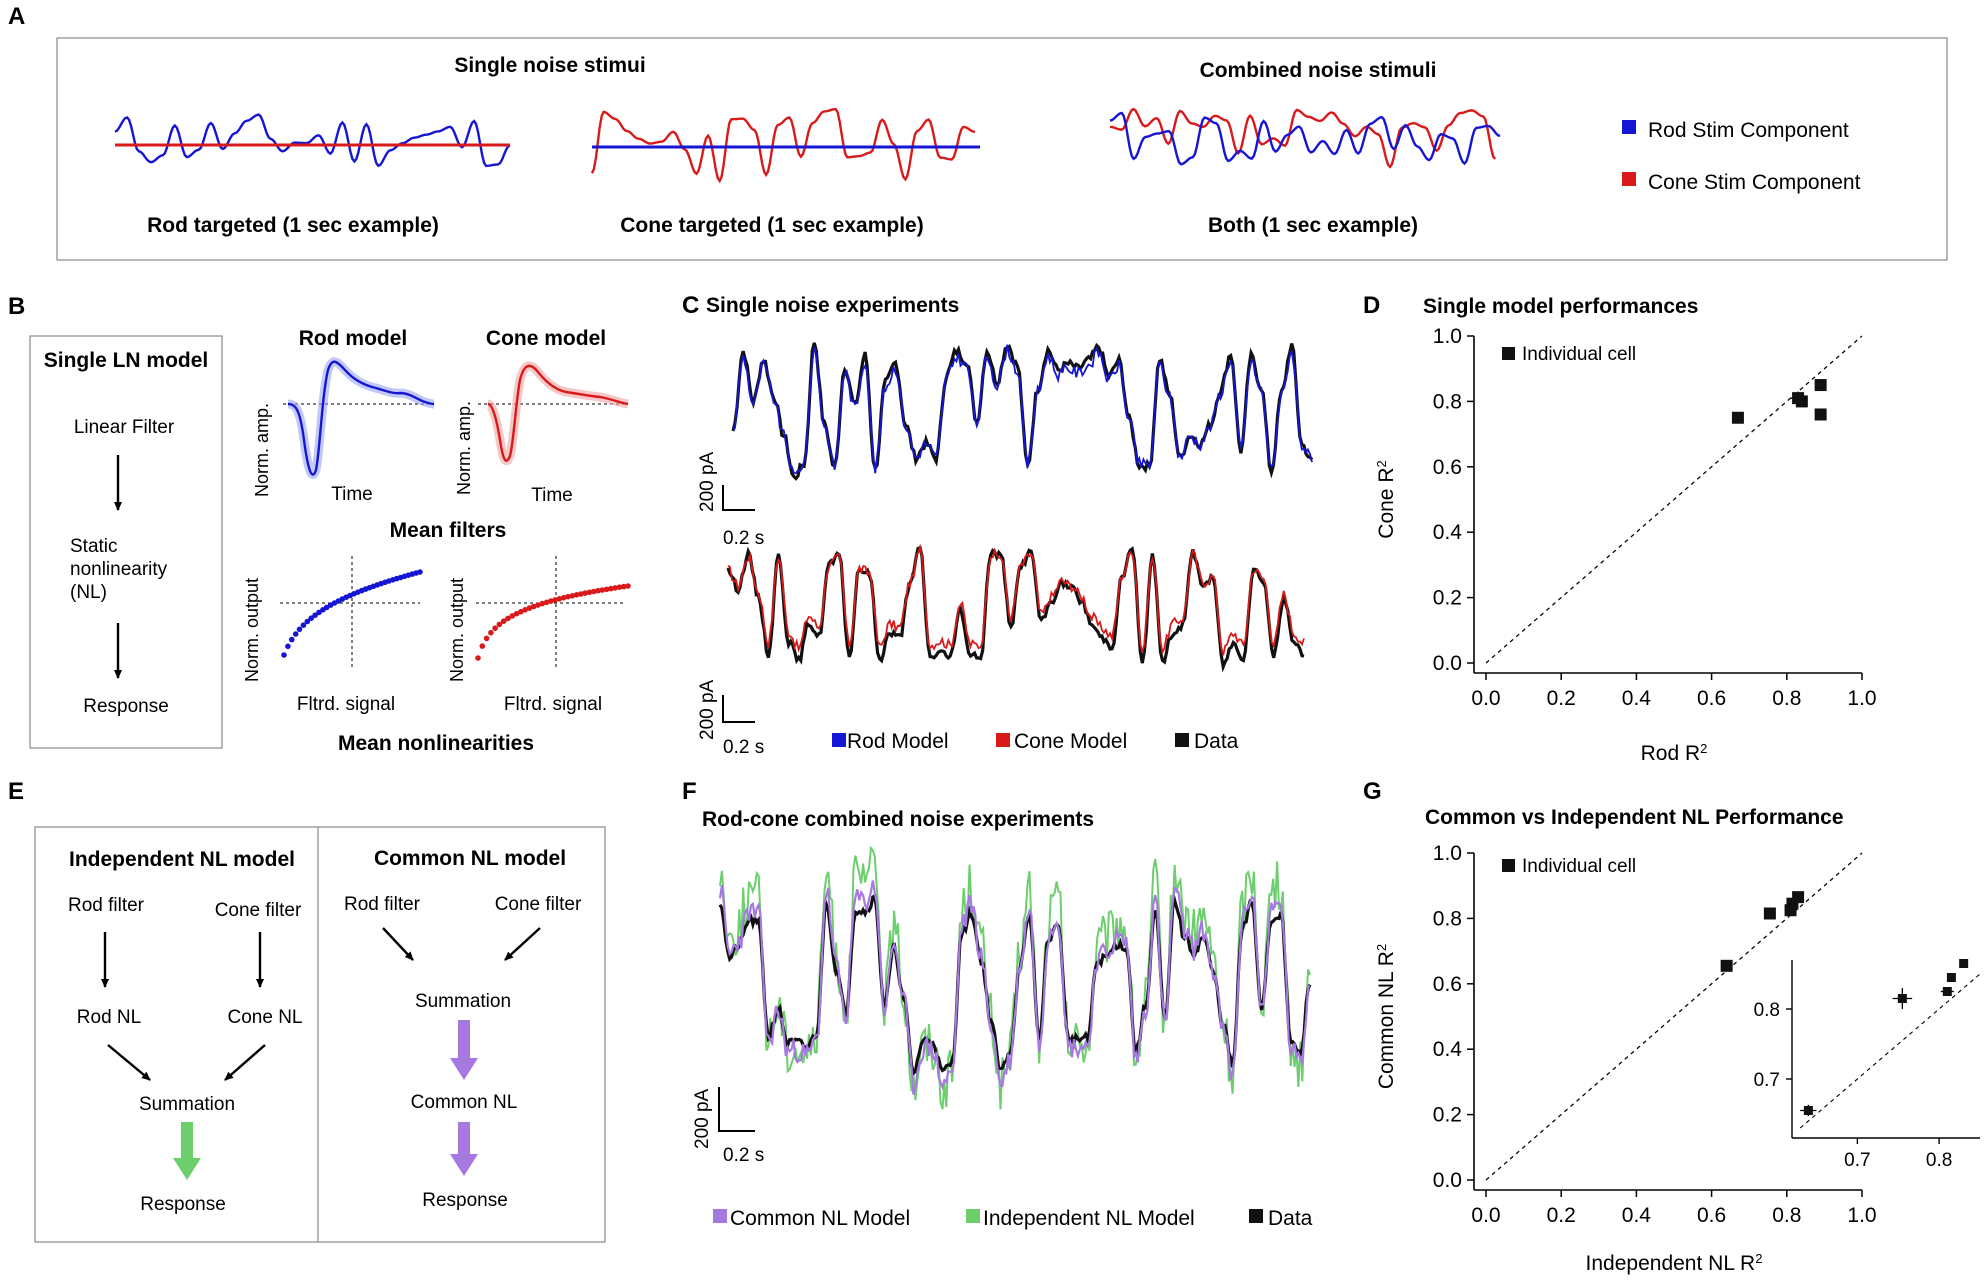 This screenshot has width=1984, height=1281. Describe the element at coordinates (182, 859) in the screenshot. I see `independent-nl-title: Independent NL model` at that location.